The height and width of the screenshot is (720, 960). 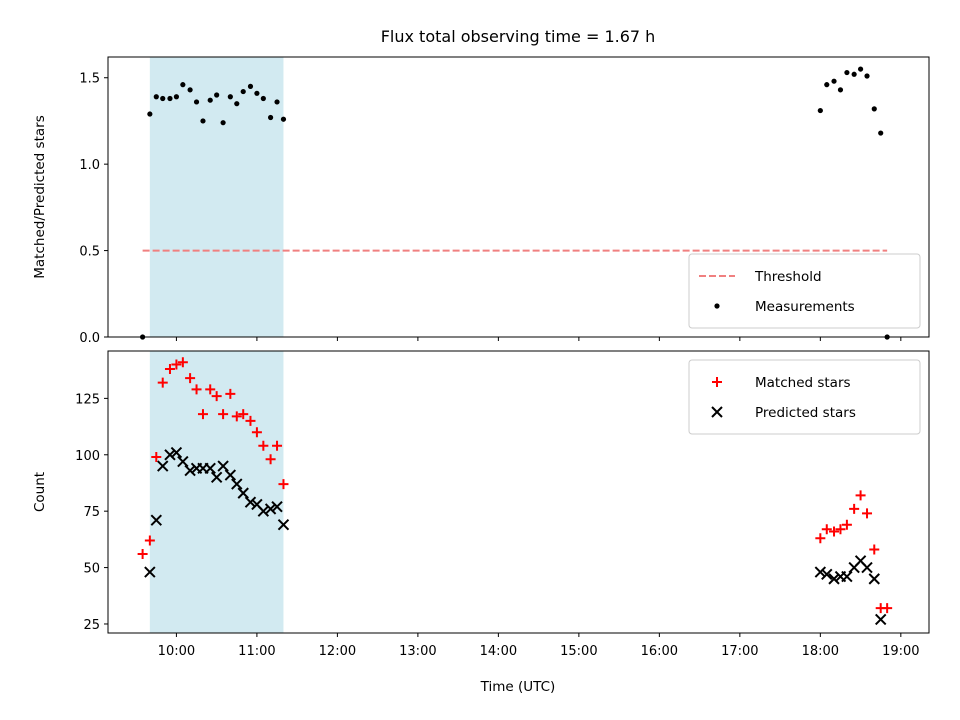 I want to click on legend-box, so click(x=804, y=291).